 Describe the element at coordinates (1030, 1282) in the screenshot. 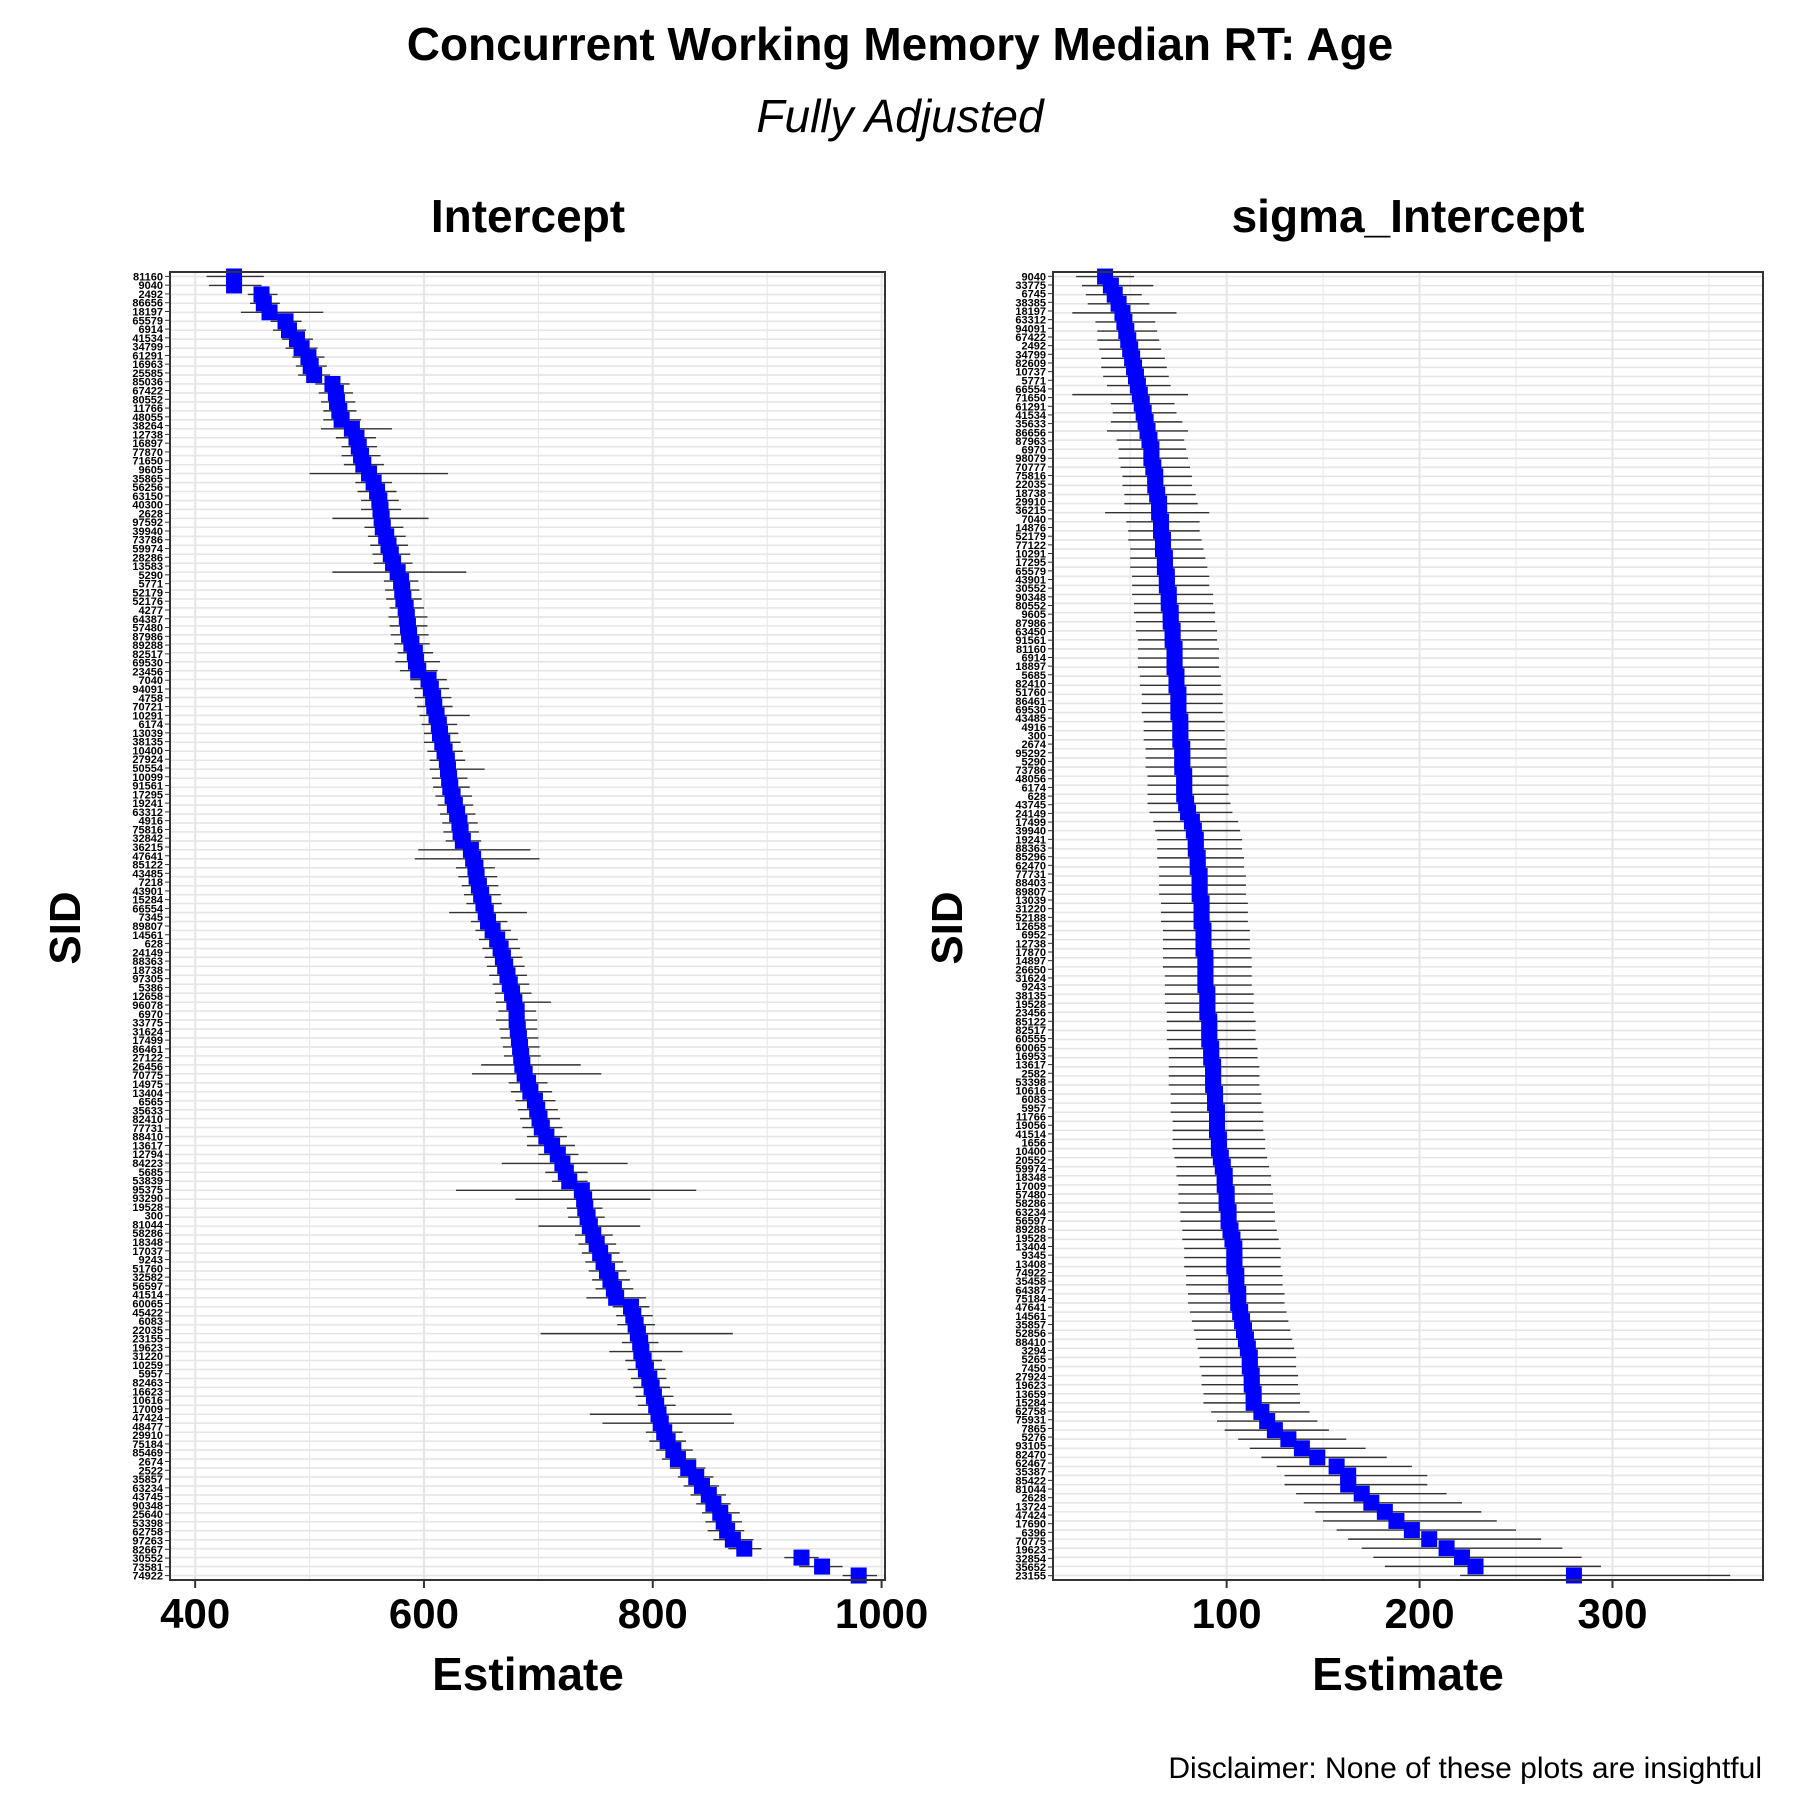

I see `y-tick-label: 35458` at that location.